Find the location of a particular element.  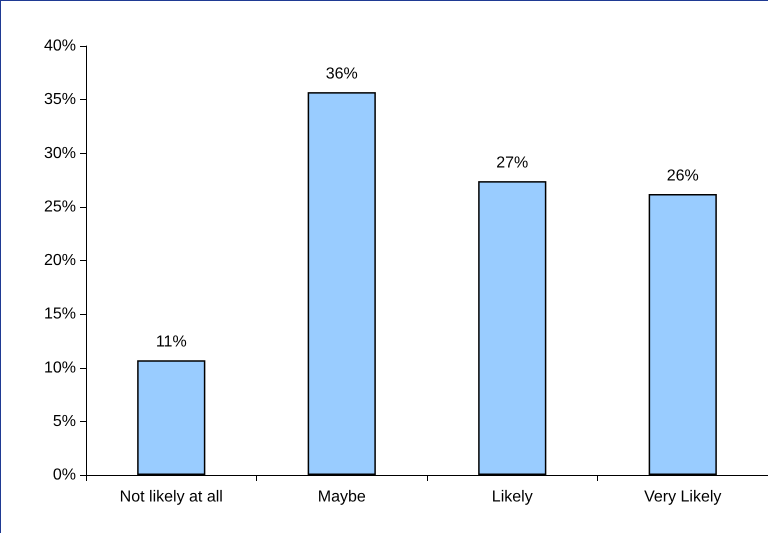

data-label: 36% is located at coordinates (342, 74).